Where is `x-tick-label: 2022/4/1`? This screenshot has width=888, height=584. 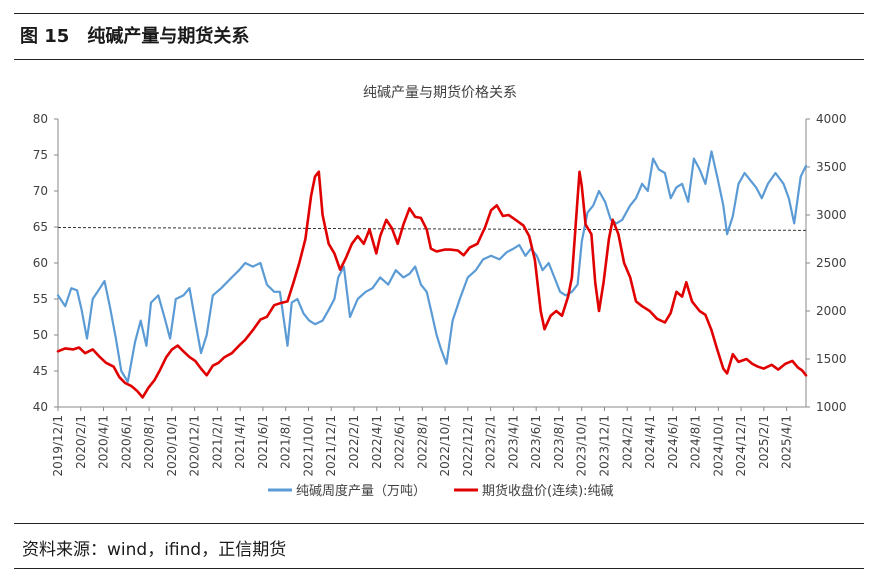 x-tick-label: 2022/4/1 is located at coordinates (377, 442).